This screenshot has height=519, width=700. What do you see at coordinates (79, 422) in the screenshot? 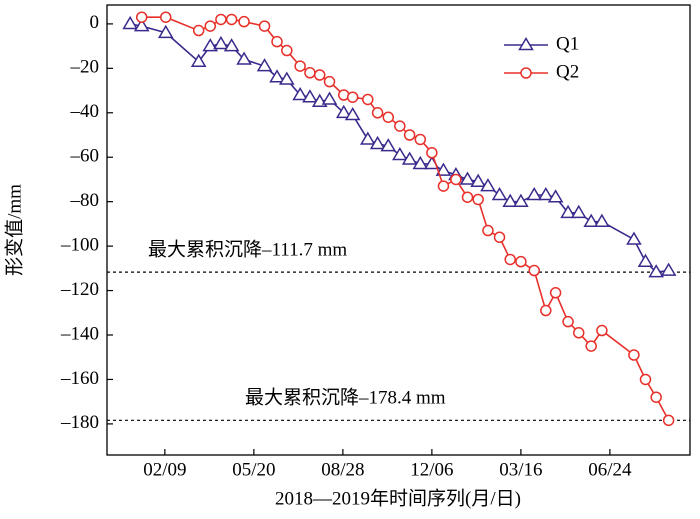
I see `y-tick-label: –180` at bounding box center [79, 422].